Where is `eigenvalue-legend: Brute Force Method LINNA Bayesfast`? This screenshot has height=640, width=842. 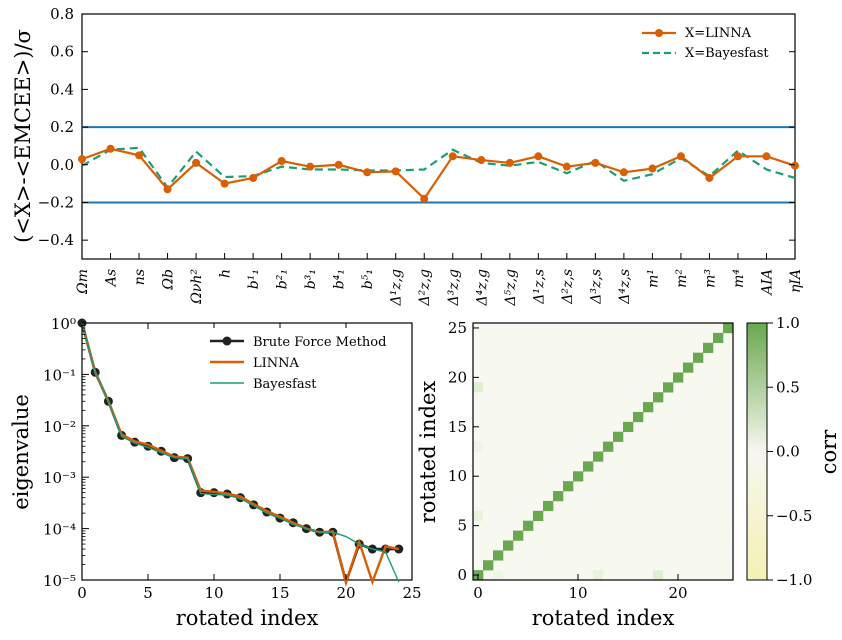
eigenvalue-legend: Brute Force Method LINNA Bayesfast is located at coordinates (304, 362).